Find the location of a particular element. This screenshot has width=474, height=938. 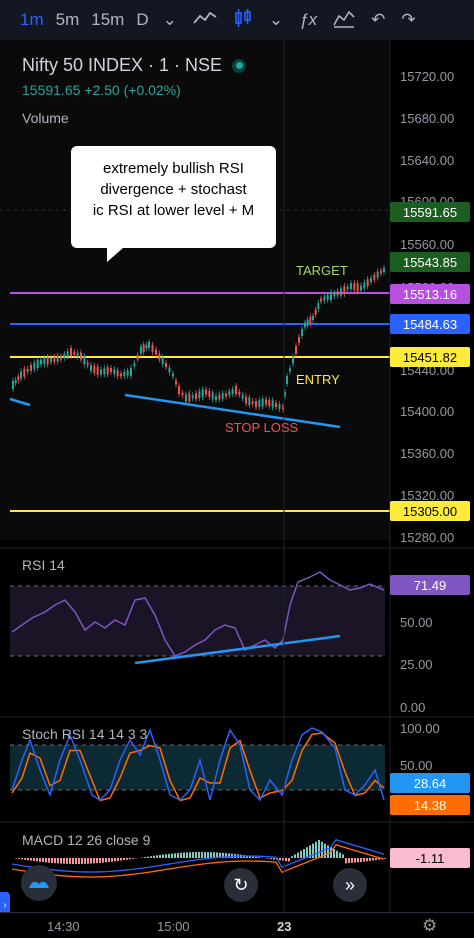

macd-label: MACD 12 26 close 9 is located at coordinates (86, 840).